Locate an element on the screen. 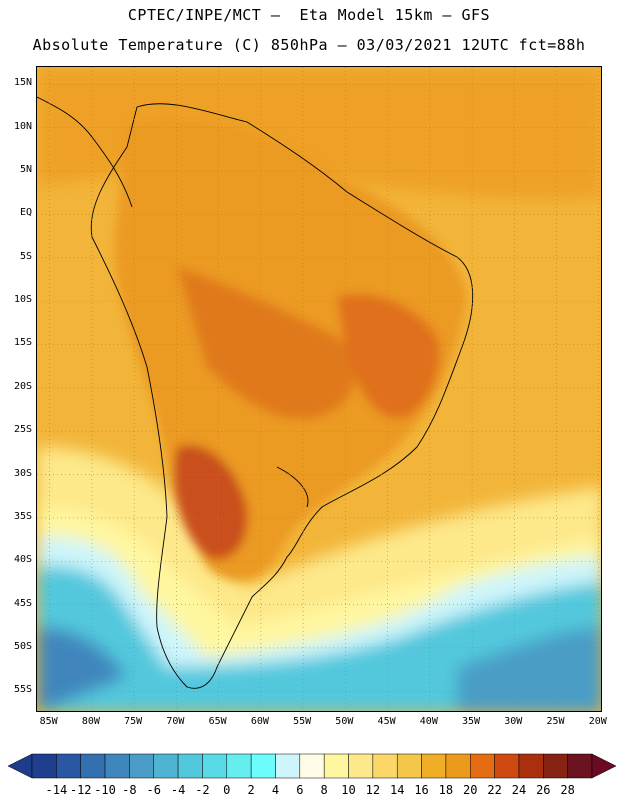 This screenshot has height=800, width=618. colorbar-tick-label: -10 is located at coordinates (105, 790).